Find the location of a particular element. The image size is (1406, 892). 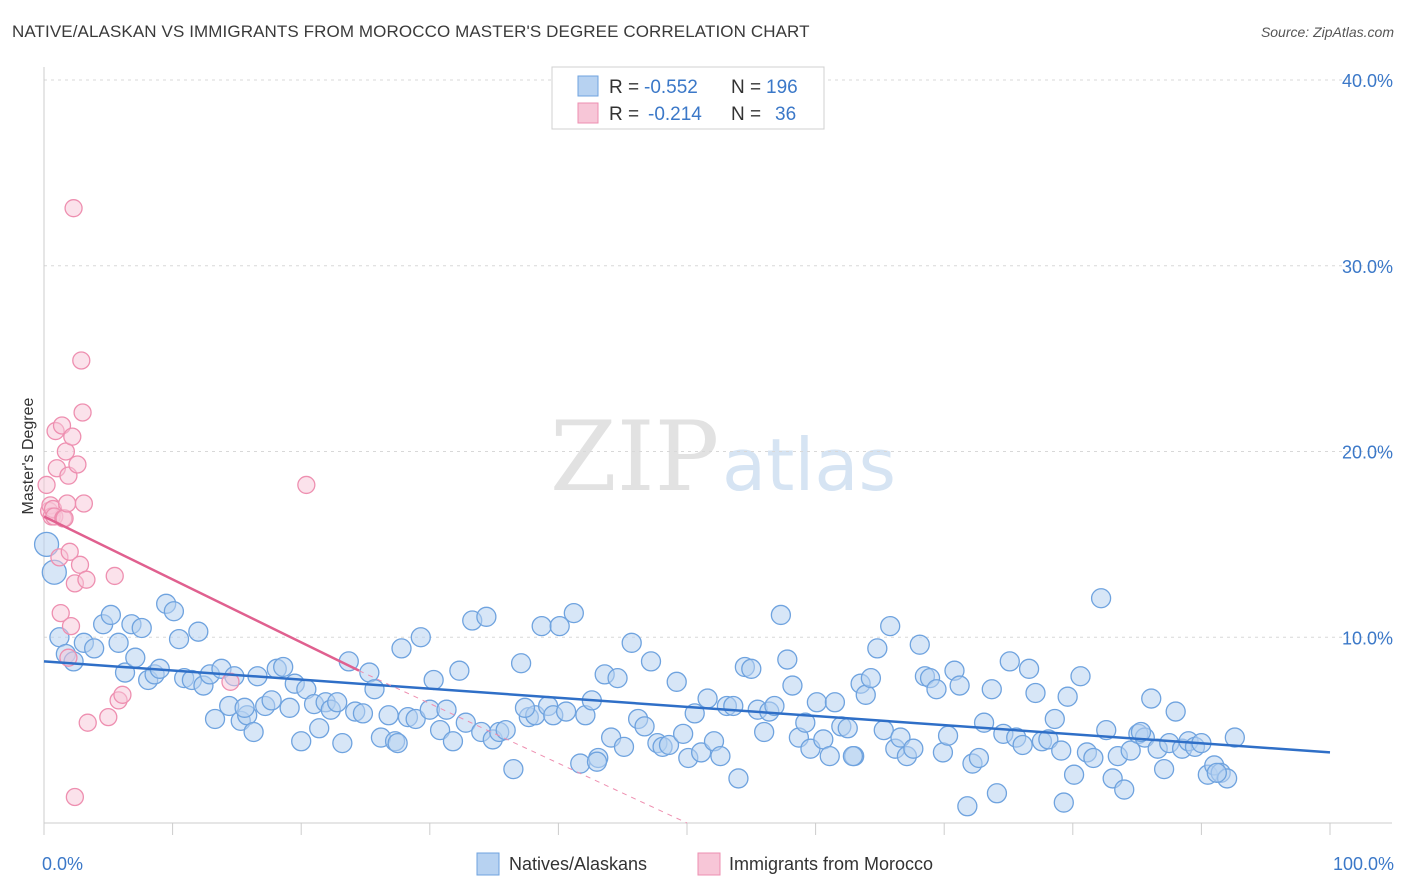

series-legend: Natives/Alaskans Immigrants from Morocco is located at coordinates (704, 864).